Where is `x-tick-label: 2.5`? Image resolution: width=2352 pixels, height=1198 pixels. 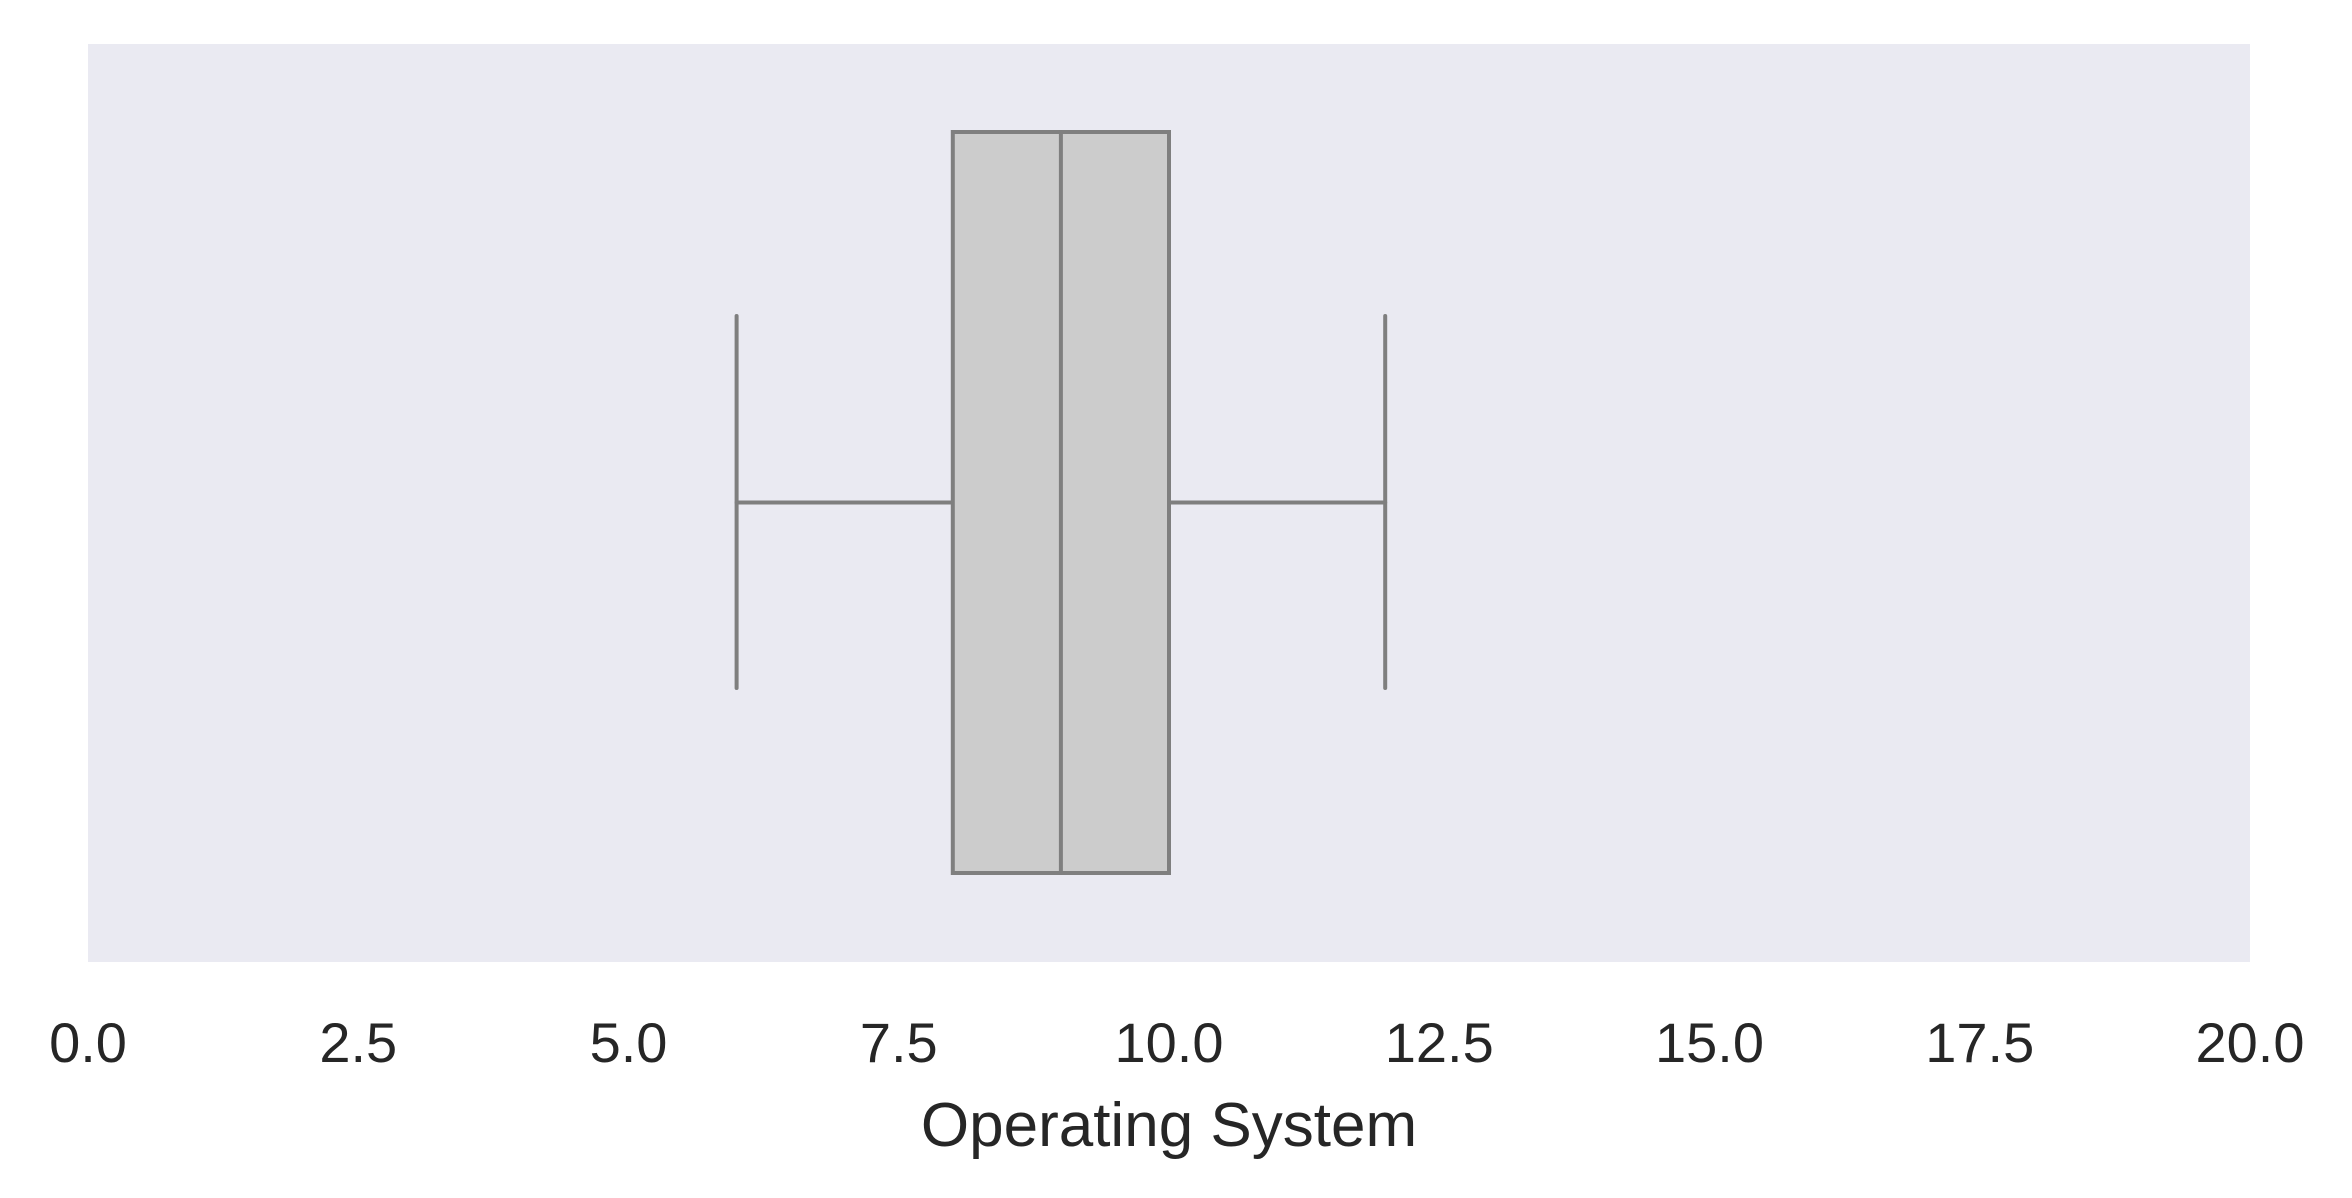 x-tick-label: 2.5 is located at coordinates (358, 1042).